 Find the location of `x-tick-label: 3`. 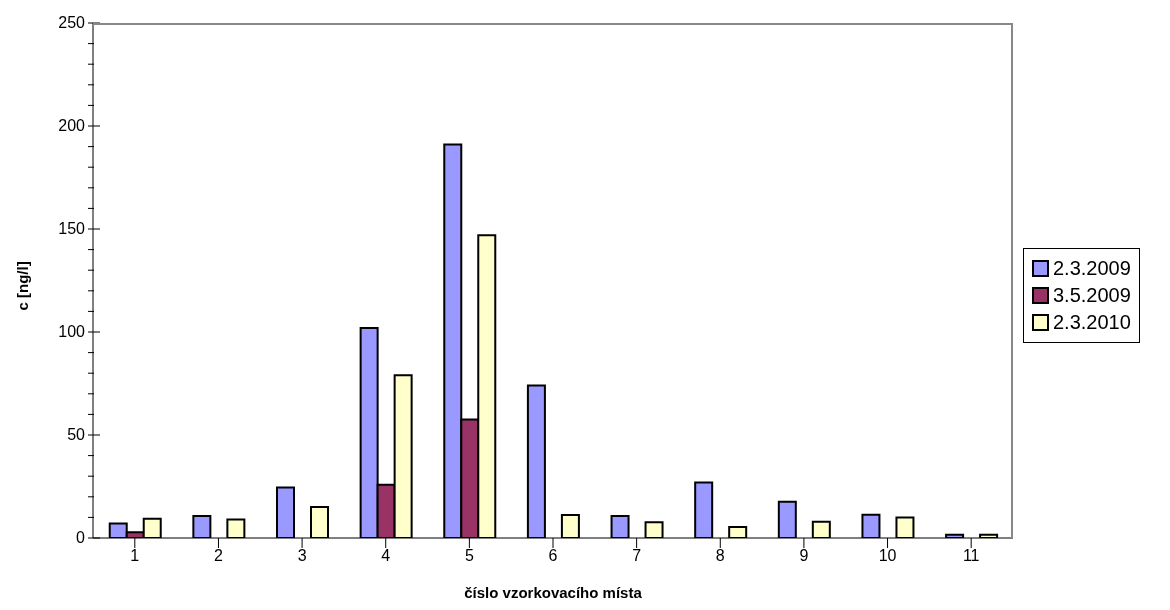

x-tick-label: 3 is located at coordinates (302, 556).